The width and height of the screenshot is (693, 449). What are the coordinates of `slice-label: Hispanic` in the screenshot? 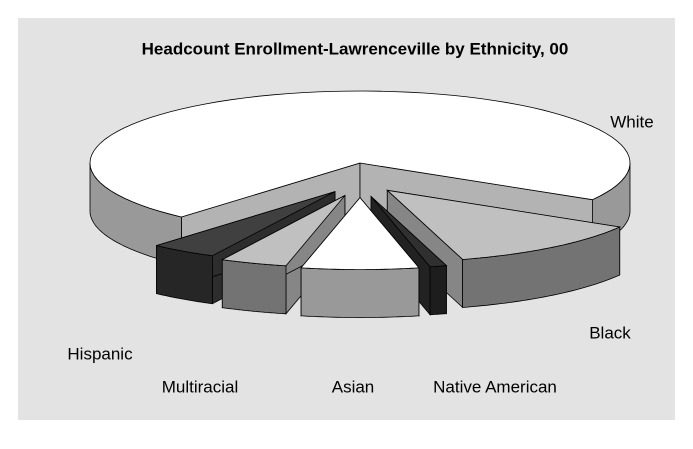 It's located at (100, 353).